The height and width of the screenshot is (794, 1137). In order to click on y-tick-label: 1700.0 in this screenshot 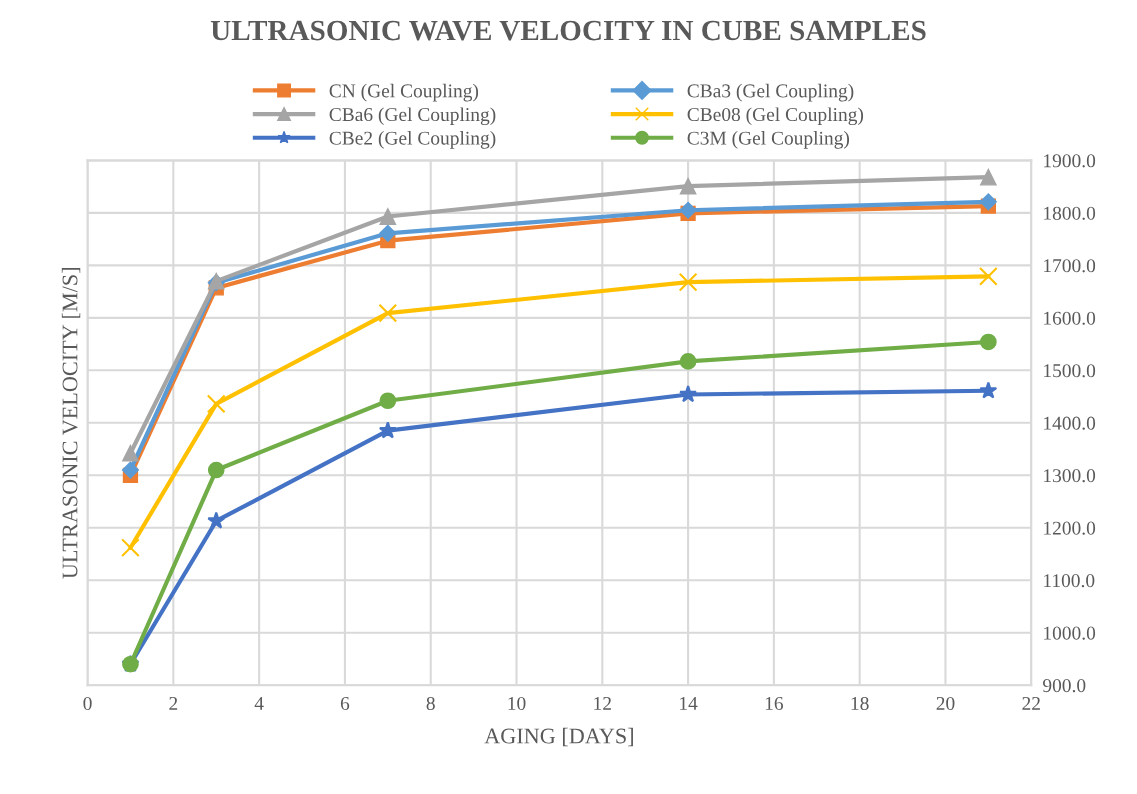, I will do `click(1070, 266)`.